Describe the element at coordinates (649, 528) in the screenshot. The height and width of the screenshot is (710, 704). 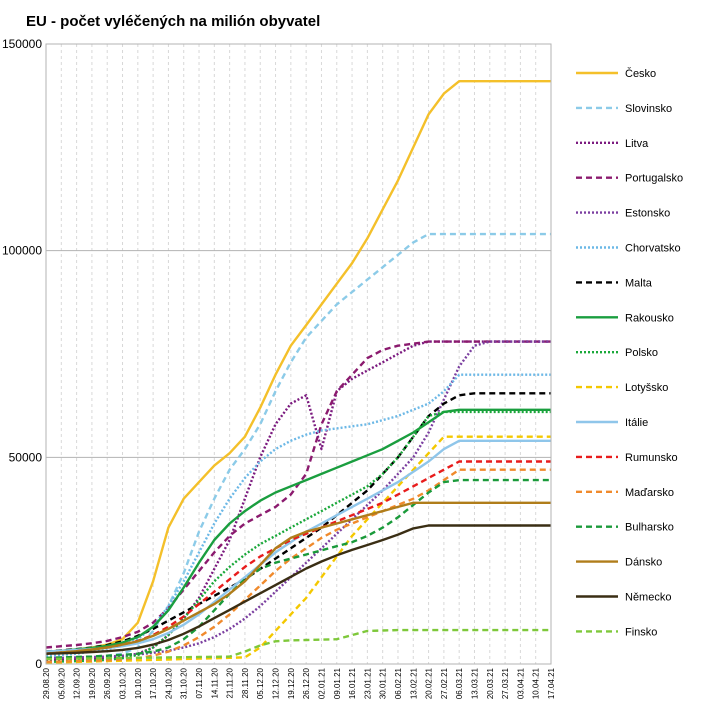
I see `legend-label: Bulharsko` at that location.